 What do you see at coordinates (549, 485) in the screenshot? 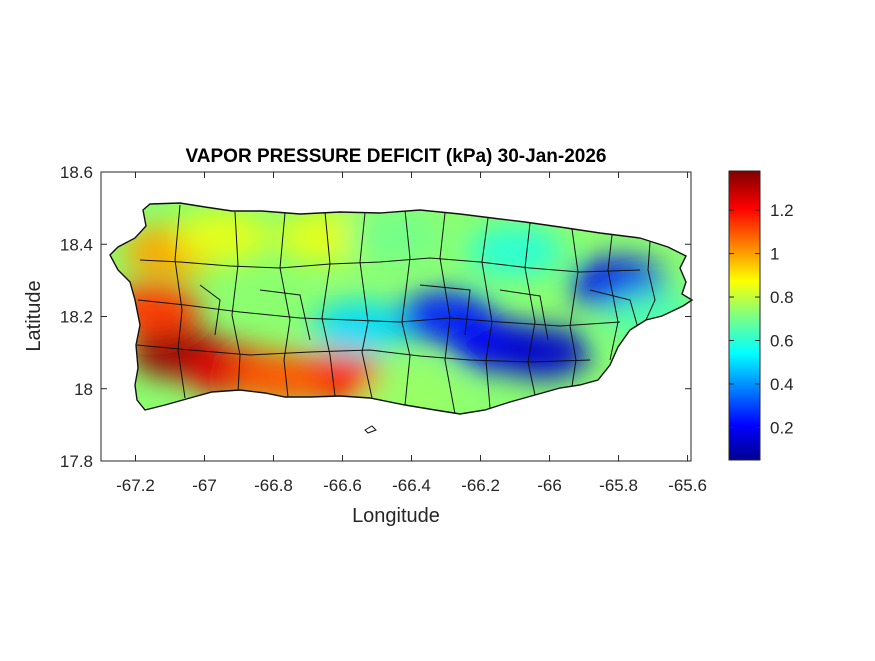
I see `x-tick-label: -66` at bounding box center [549, 485].